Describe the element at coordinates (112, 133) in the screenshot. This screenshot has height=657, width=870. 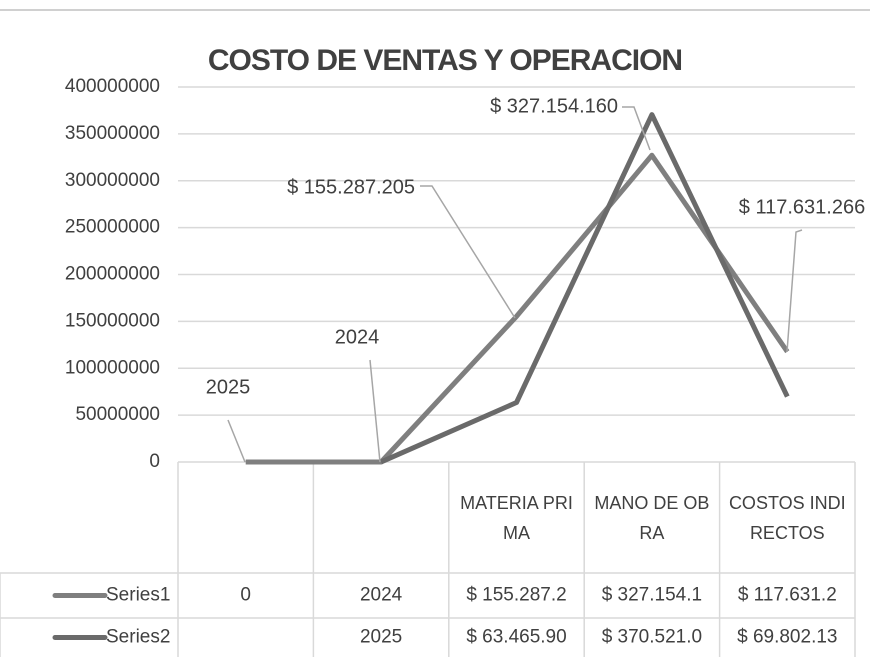
I see `y-tick-label: 350000000` at that location.